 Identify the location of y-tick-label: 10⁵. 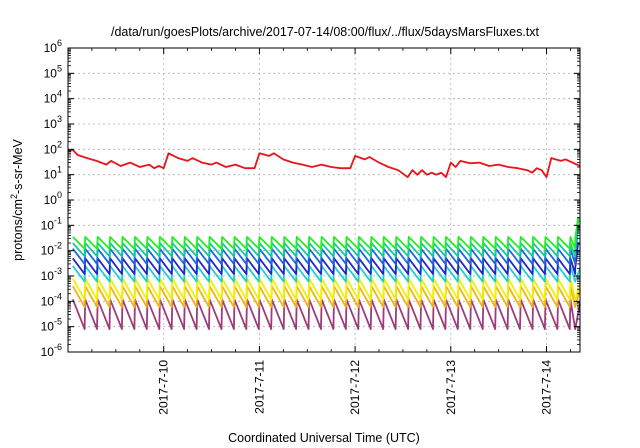
(53, 71).